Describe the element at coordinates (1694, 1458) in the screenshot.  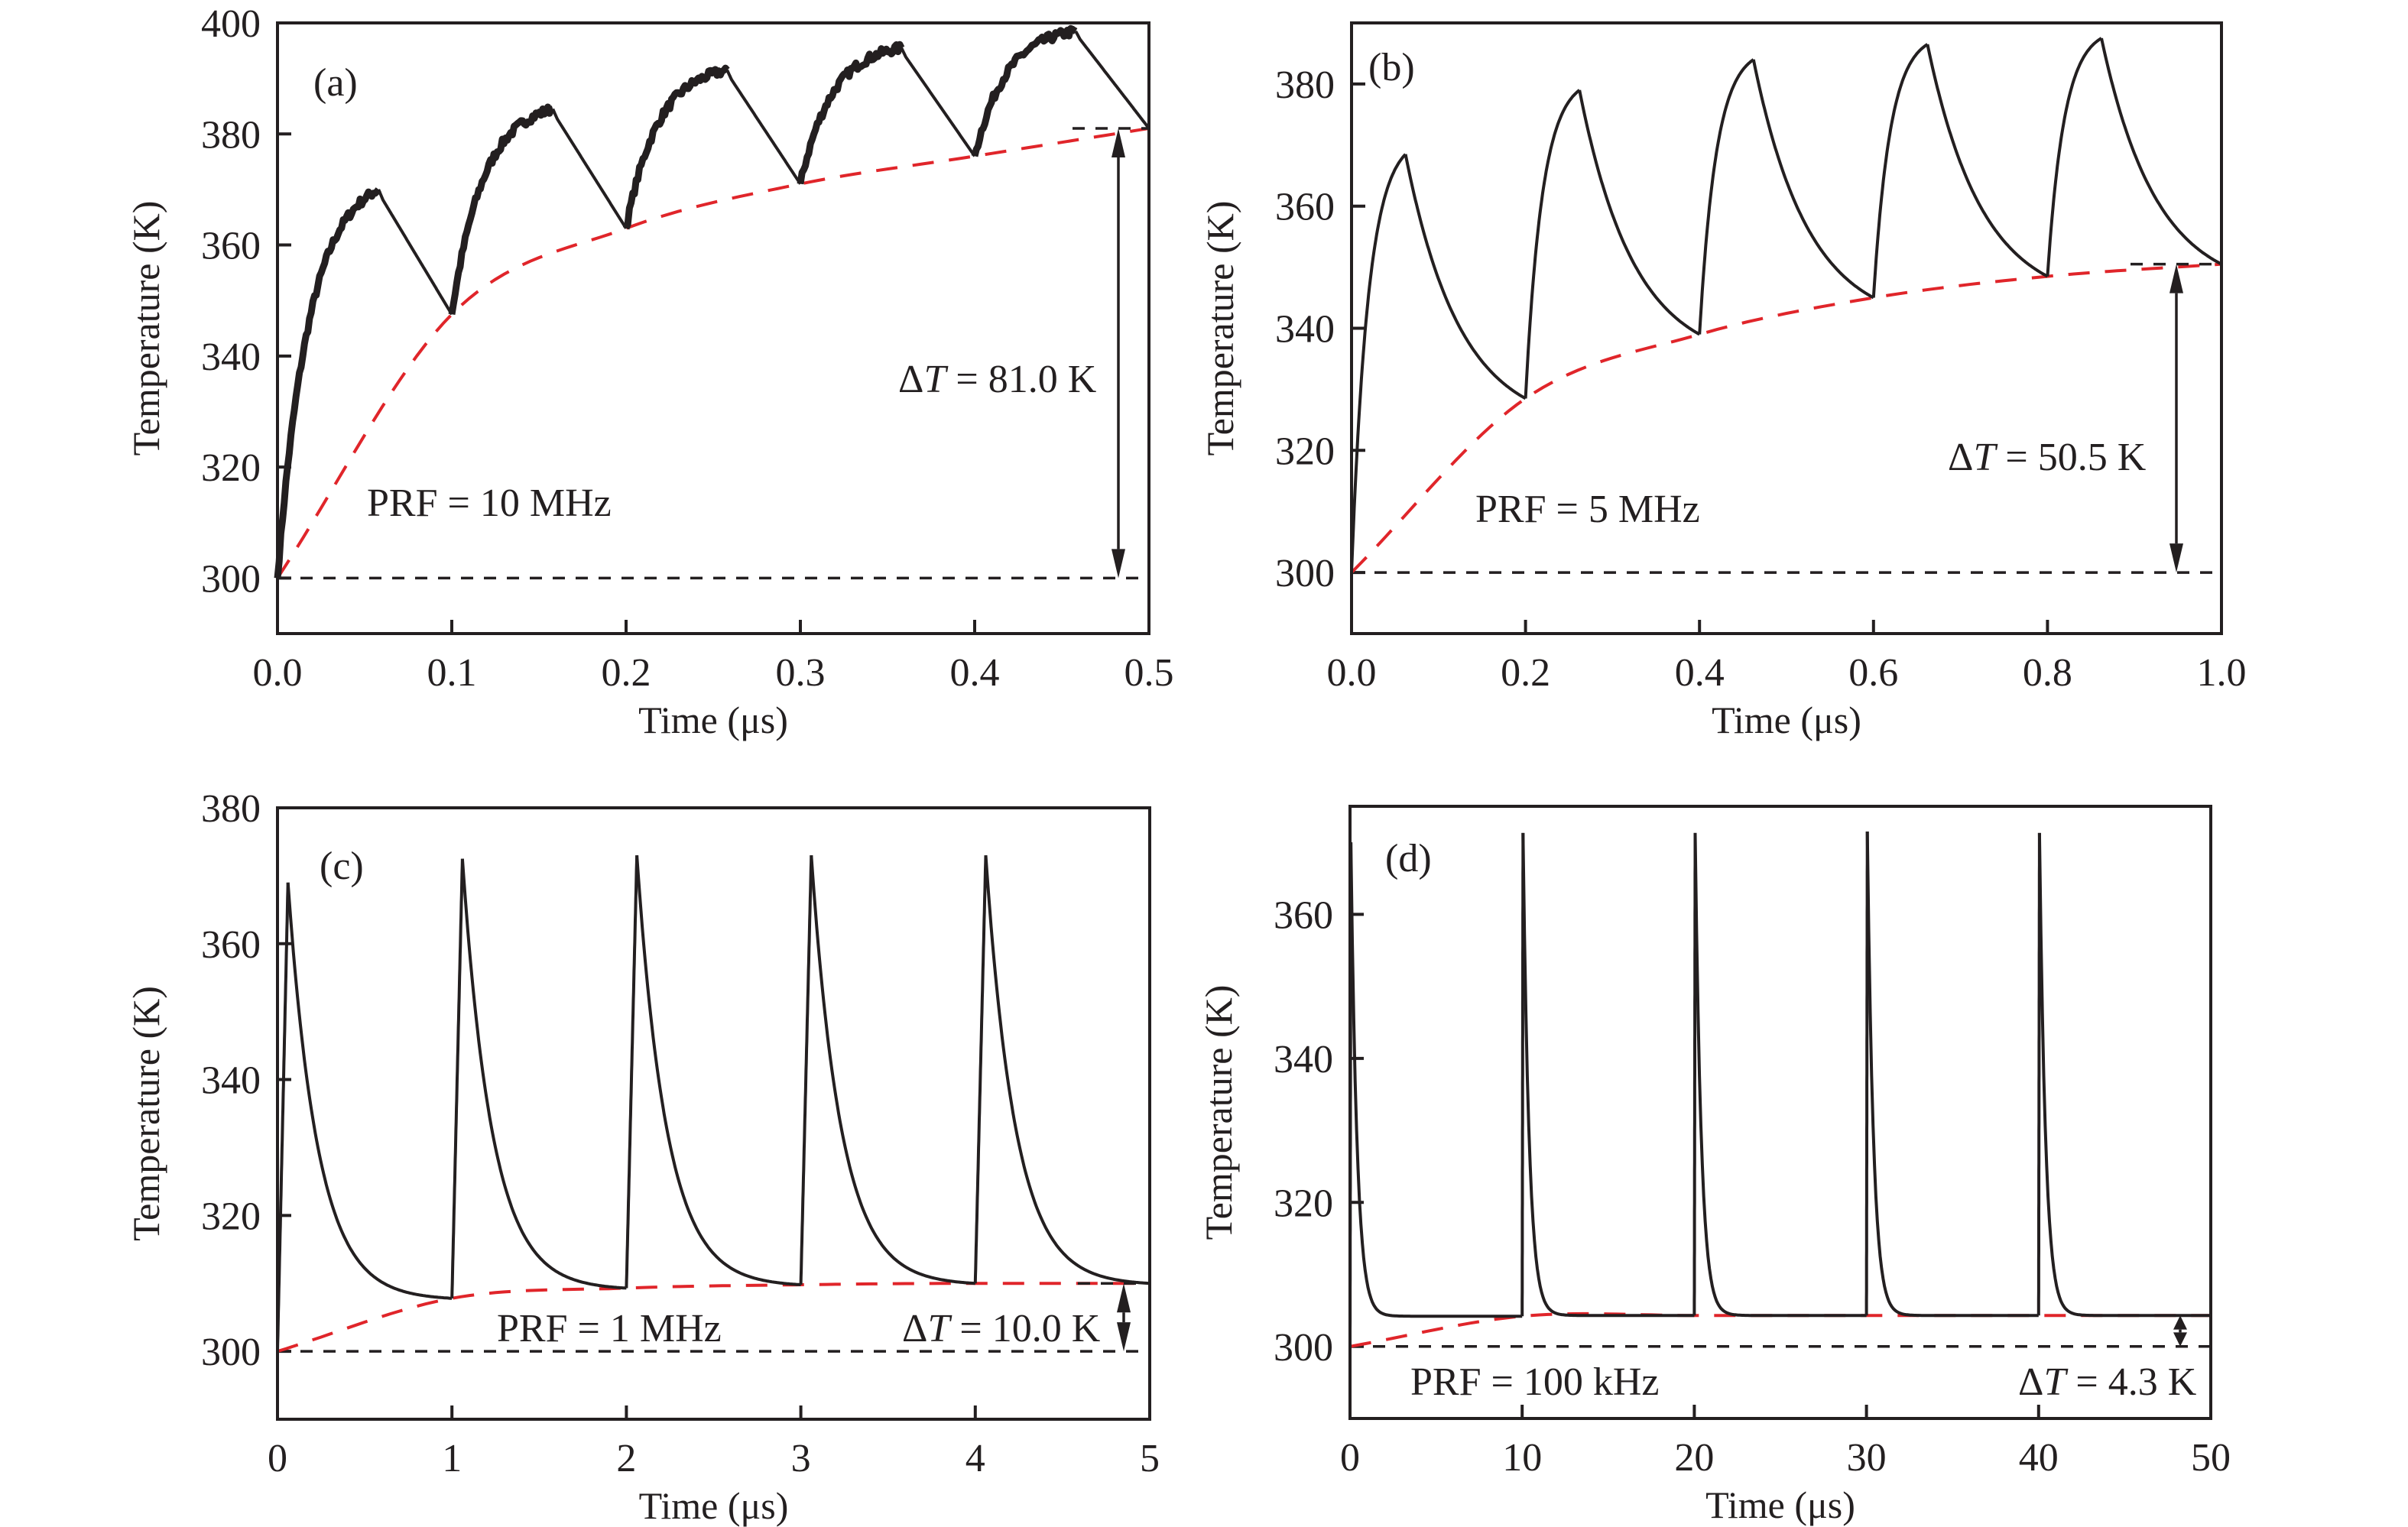
I see `x-tick-label: 20` at that location.